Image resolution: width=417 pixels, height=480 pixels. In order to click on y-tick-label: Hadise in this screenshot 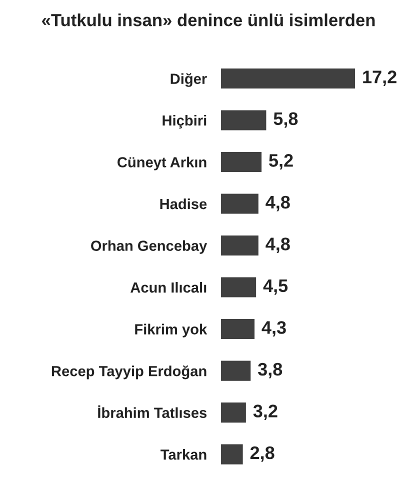, I will do `click(183, 204)`.